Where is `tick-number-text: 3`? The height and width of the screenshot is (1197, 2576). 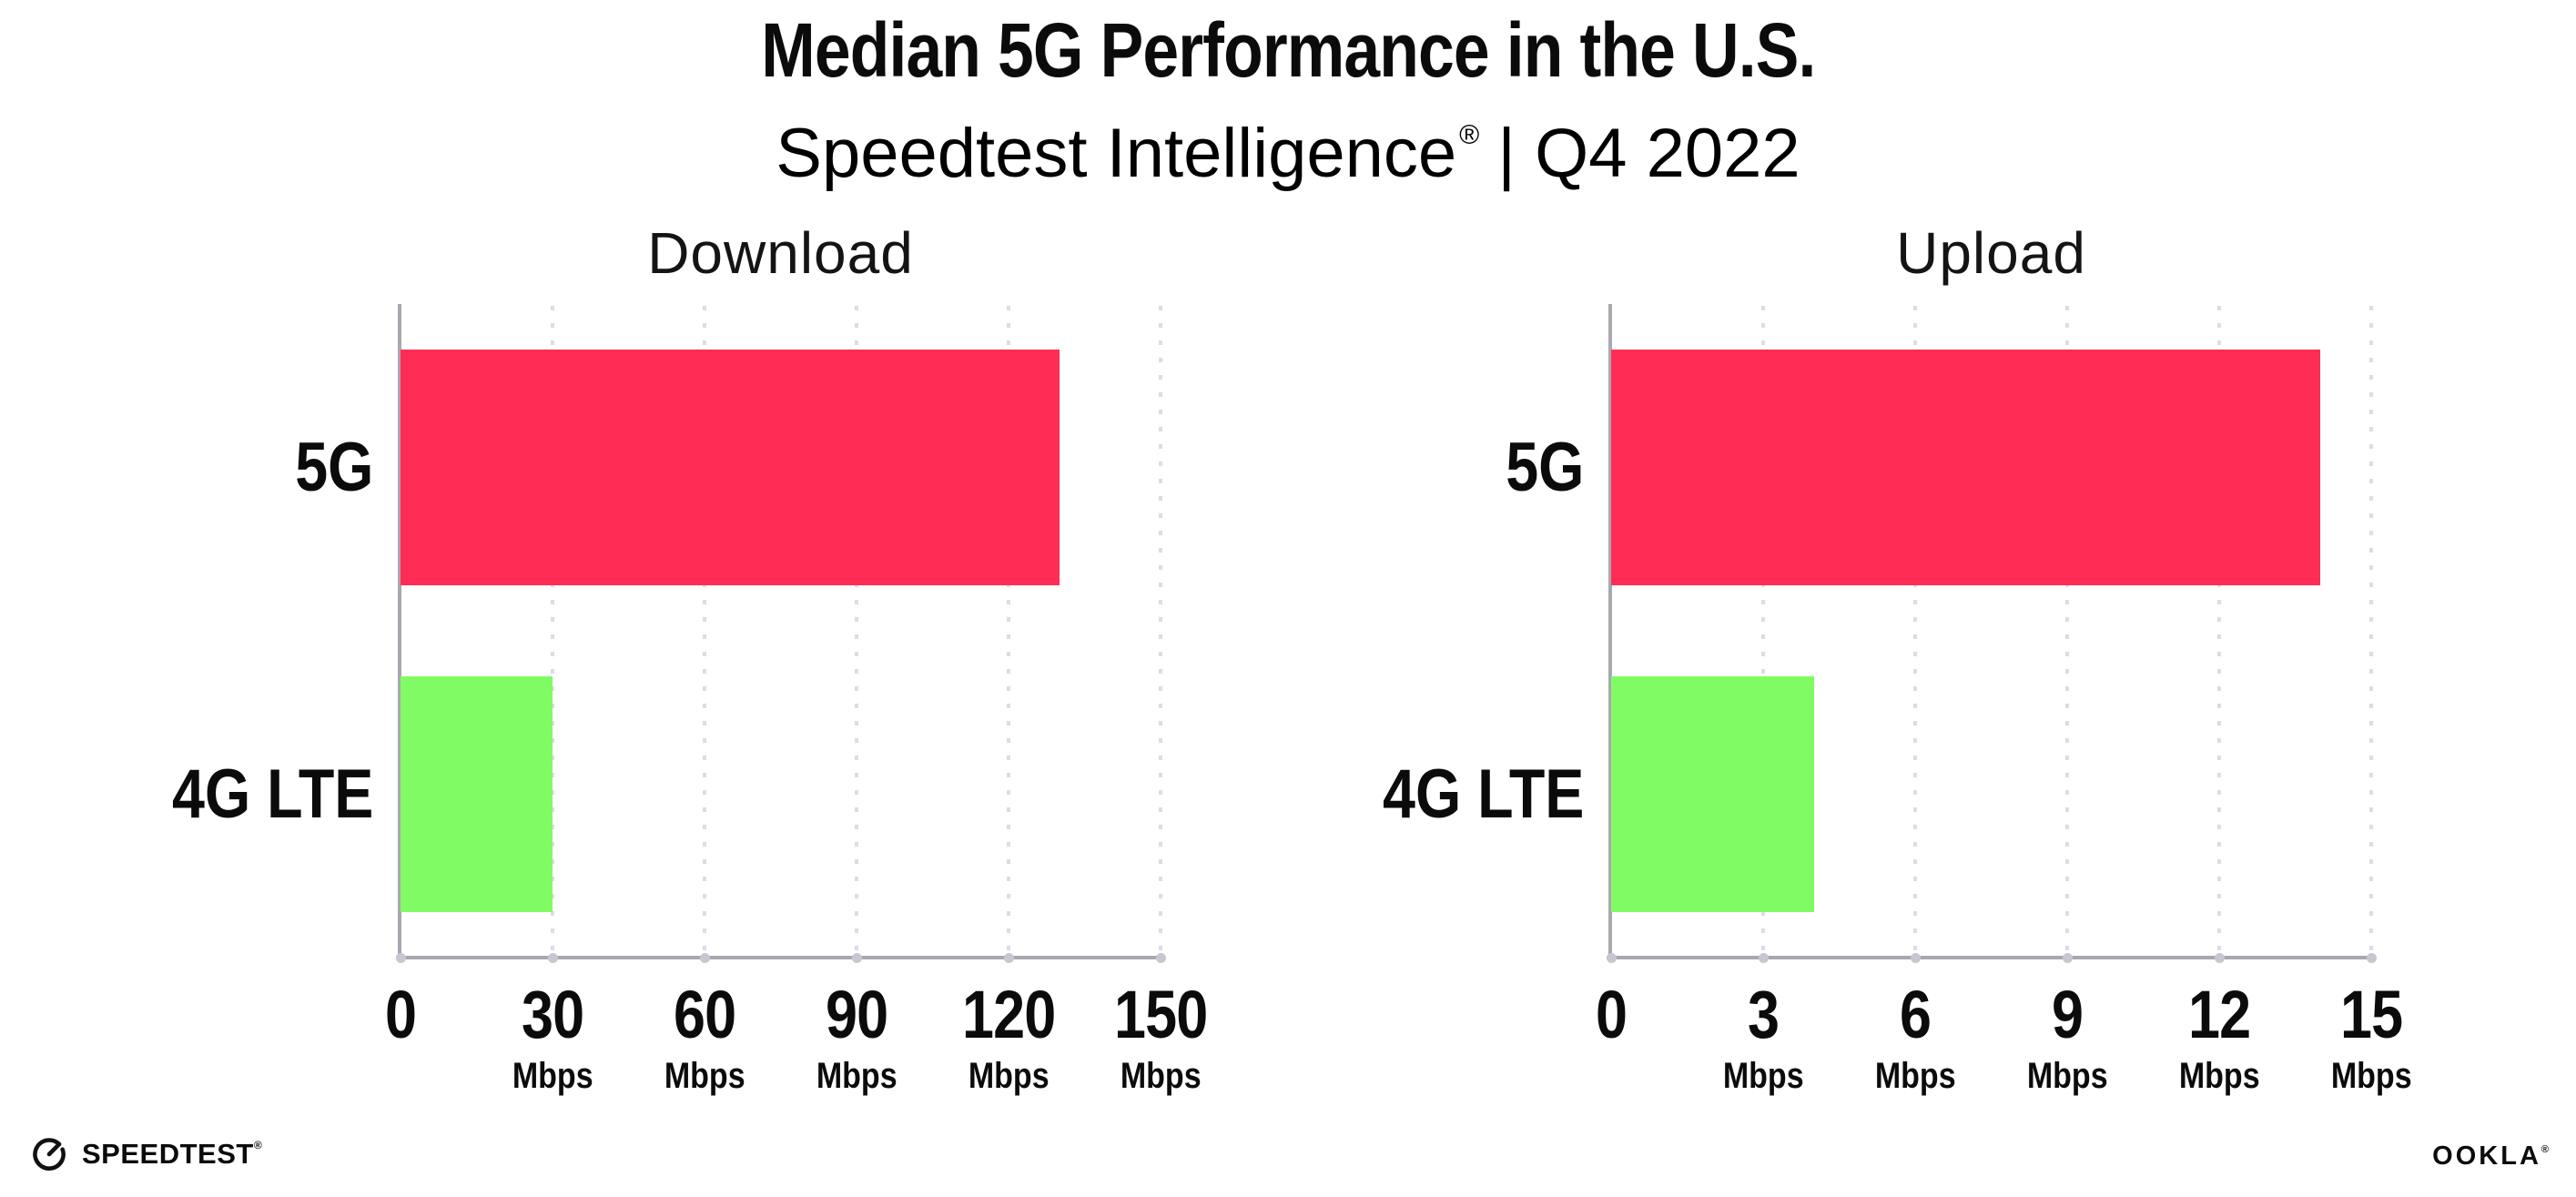
tick-number-text: 3 is located at coordinates (1763, 1015).